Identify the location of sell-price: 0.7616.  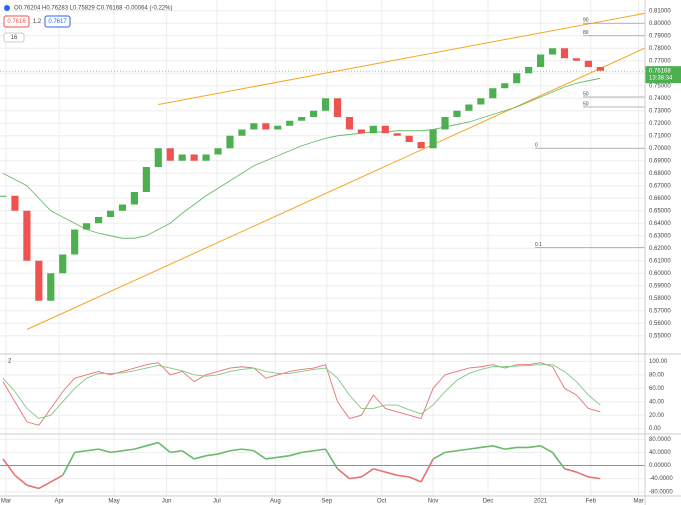
(16, 22).